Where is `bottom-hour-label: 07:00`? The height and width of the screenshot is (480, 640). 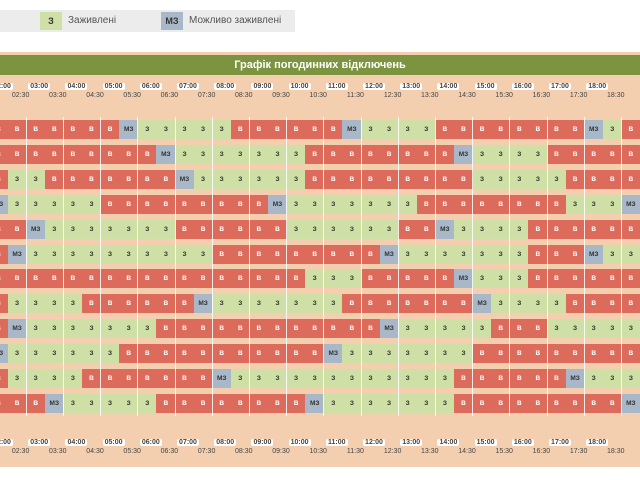
bottom-hour-label: 07:00 is located at coordinates (188, 442).